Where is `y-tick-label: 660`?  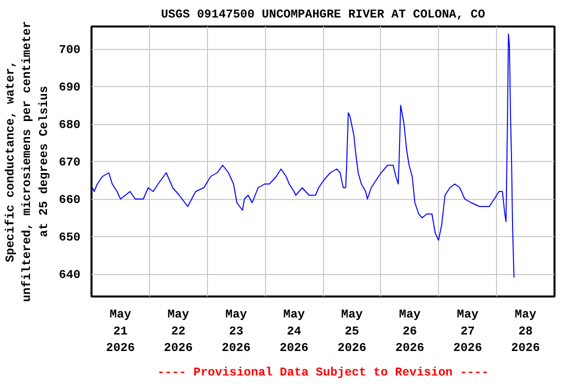
y-tick-label: 660 is located at coordinates (69, 200).